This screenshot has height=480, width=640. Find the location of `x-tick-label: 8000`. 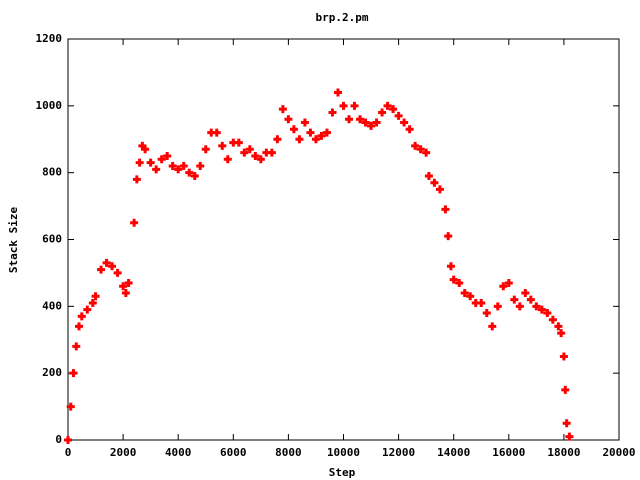

x-tick-label: 8000 is located at coordinates (288, 452).